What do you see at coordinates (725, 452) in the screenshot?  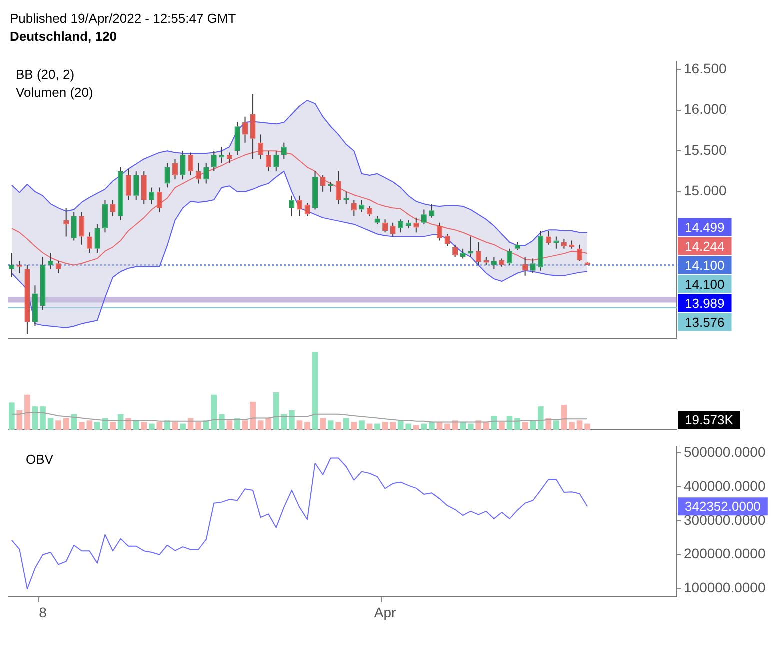 I see `y-tick-label: 500000.0000` at bounding box center [725, 452].